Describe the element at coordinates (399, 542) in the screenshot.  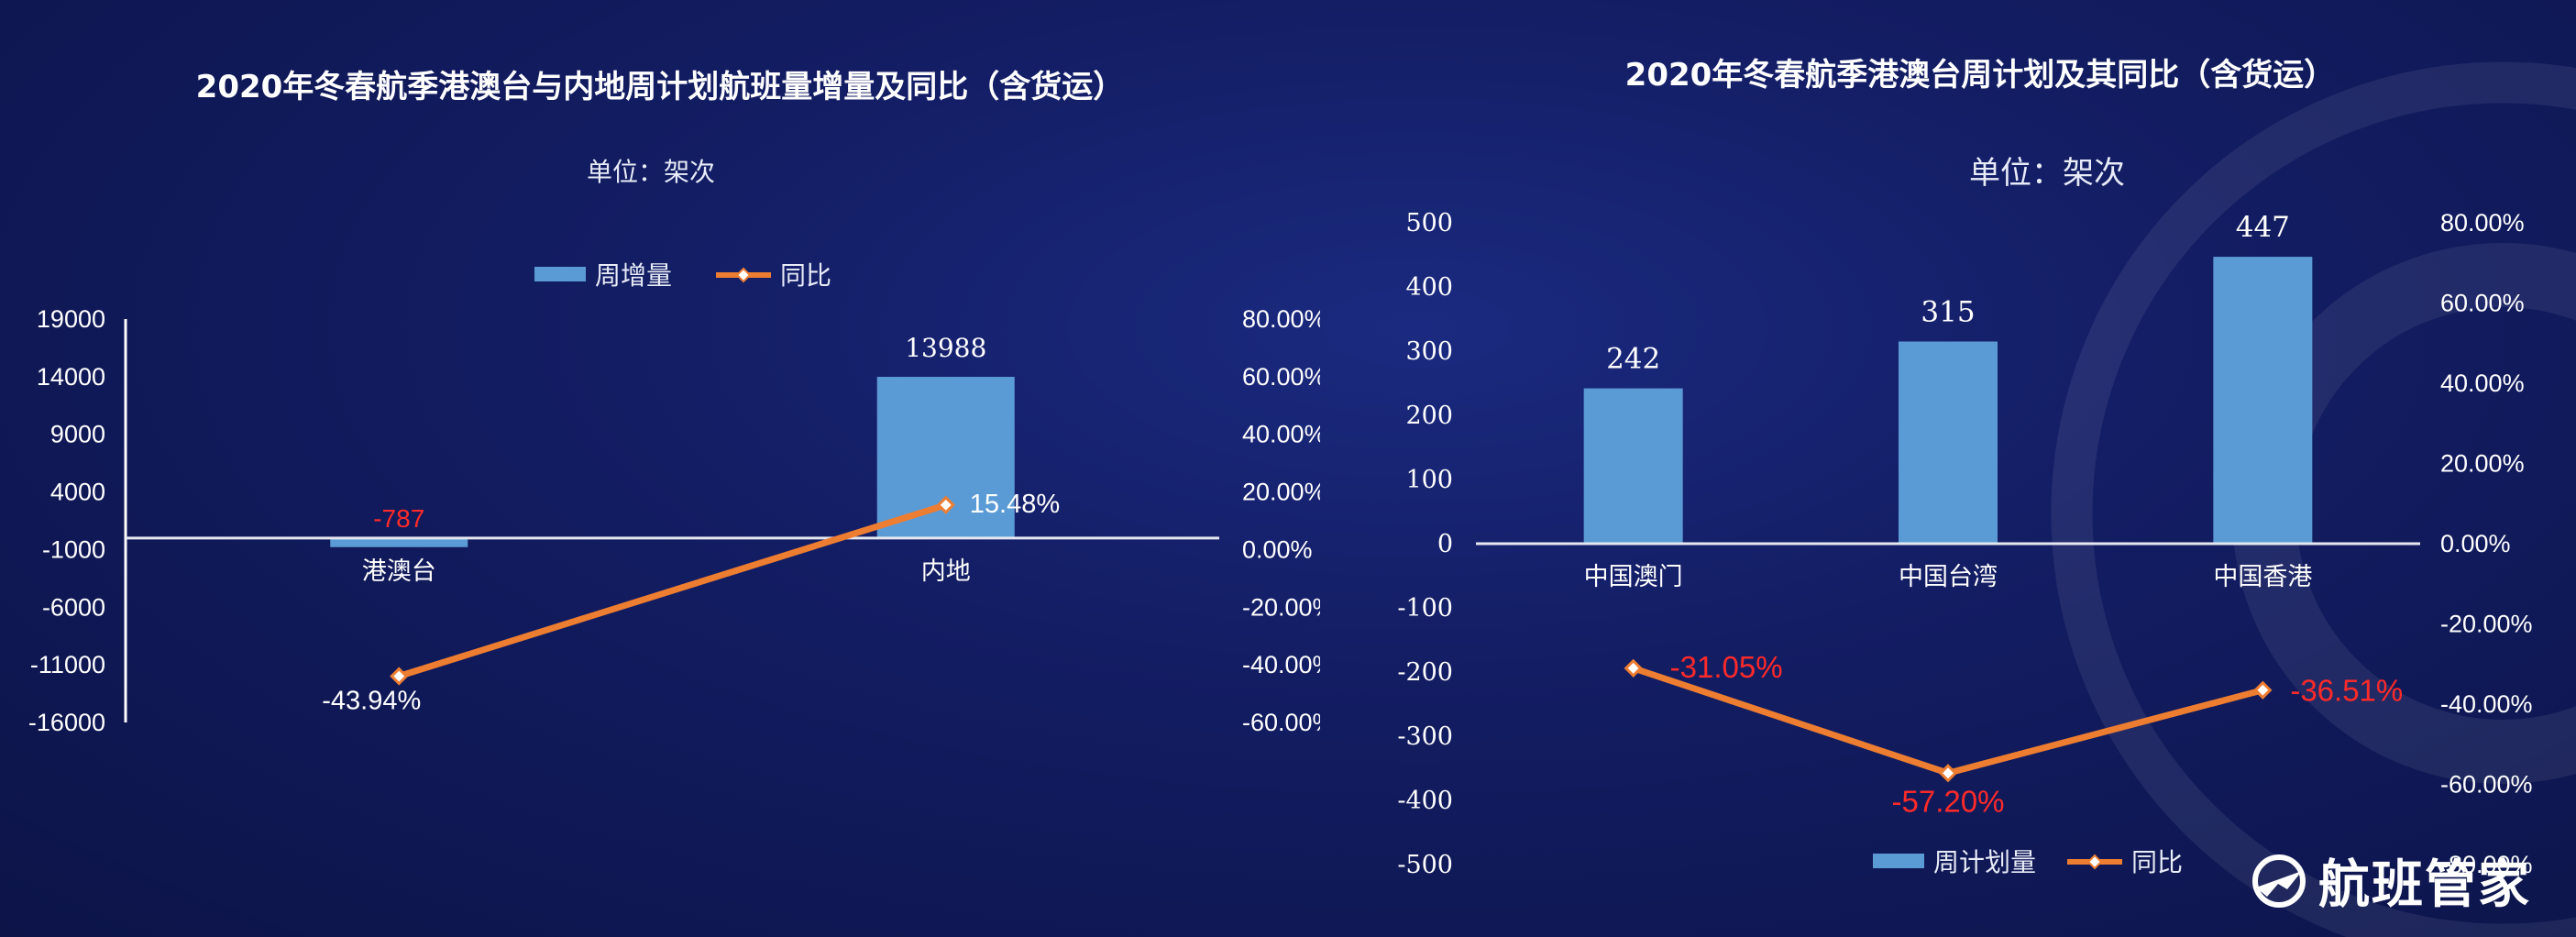
I see `bar-周增量` at that location.